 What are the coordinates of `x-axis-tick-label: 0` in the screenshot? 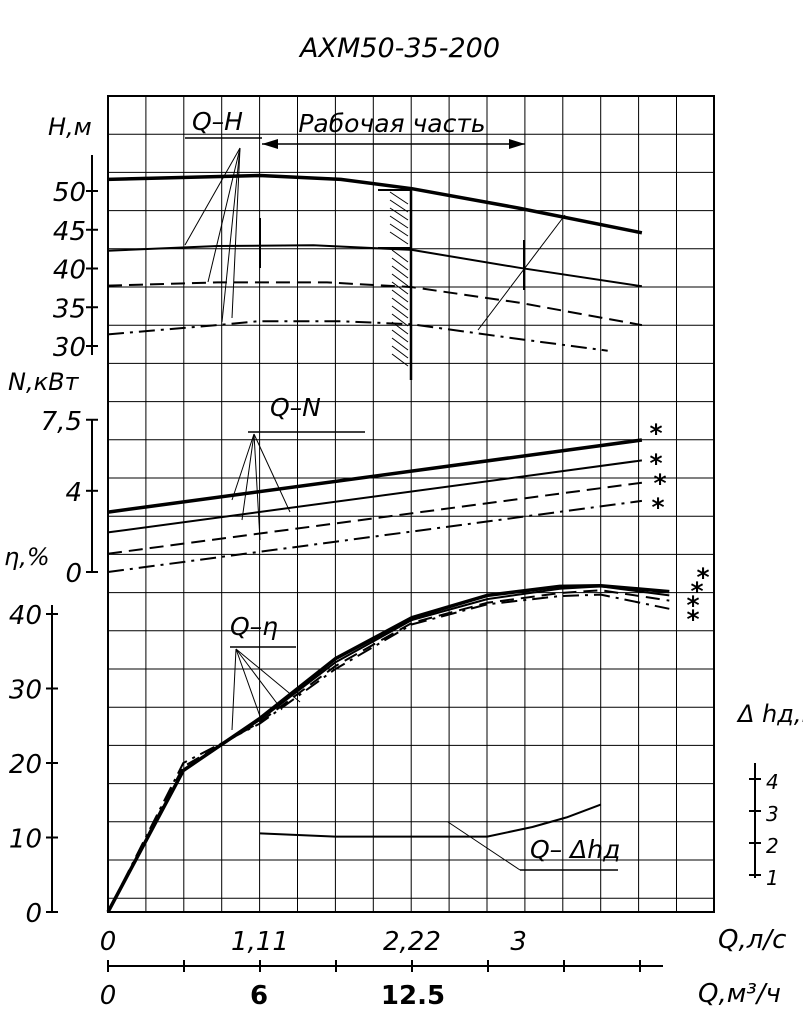 It's located at (108, 942).